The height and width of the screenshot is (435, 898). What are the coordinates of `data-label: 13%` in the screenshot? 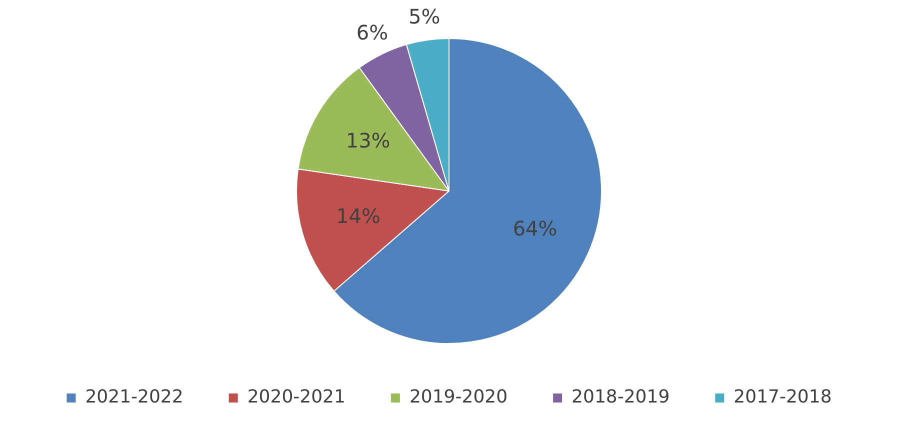 It's located at (368, 140).